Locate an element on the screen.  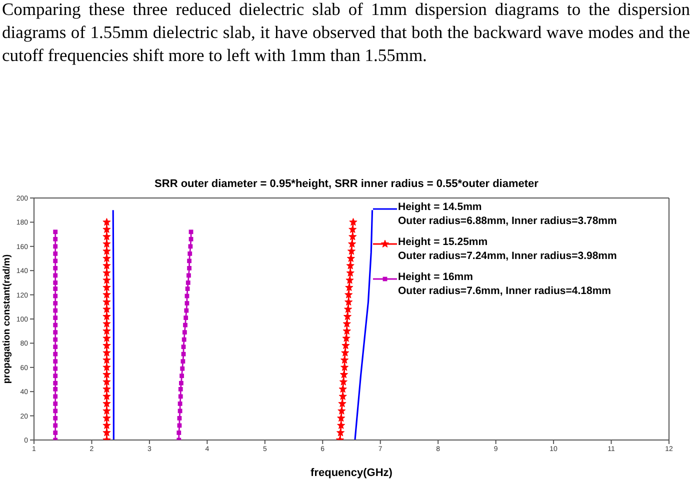
legend-label: Height = 16mm Outer radius=7.6mm, Inner radius=4.18mm is located at coordinates (505, 284).